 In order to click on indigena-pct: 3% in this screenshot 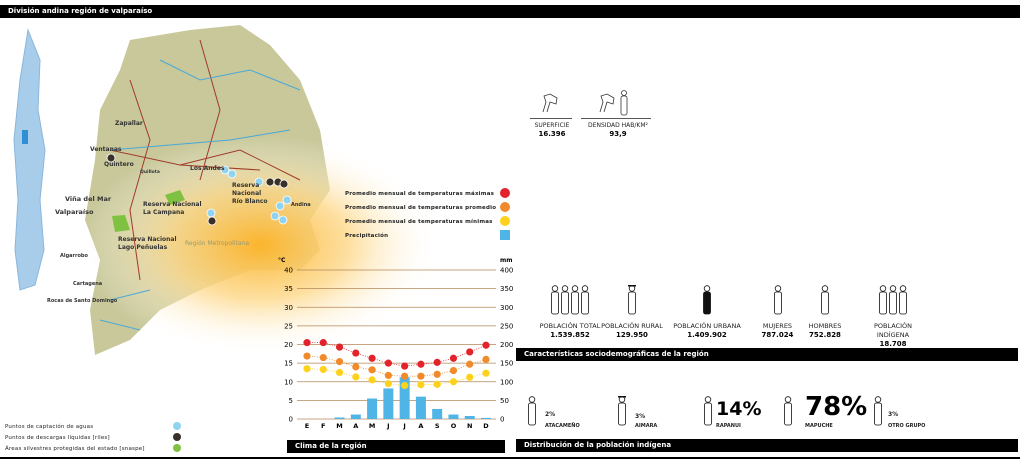, I will do `click(893, 414)`.